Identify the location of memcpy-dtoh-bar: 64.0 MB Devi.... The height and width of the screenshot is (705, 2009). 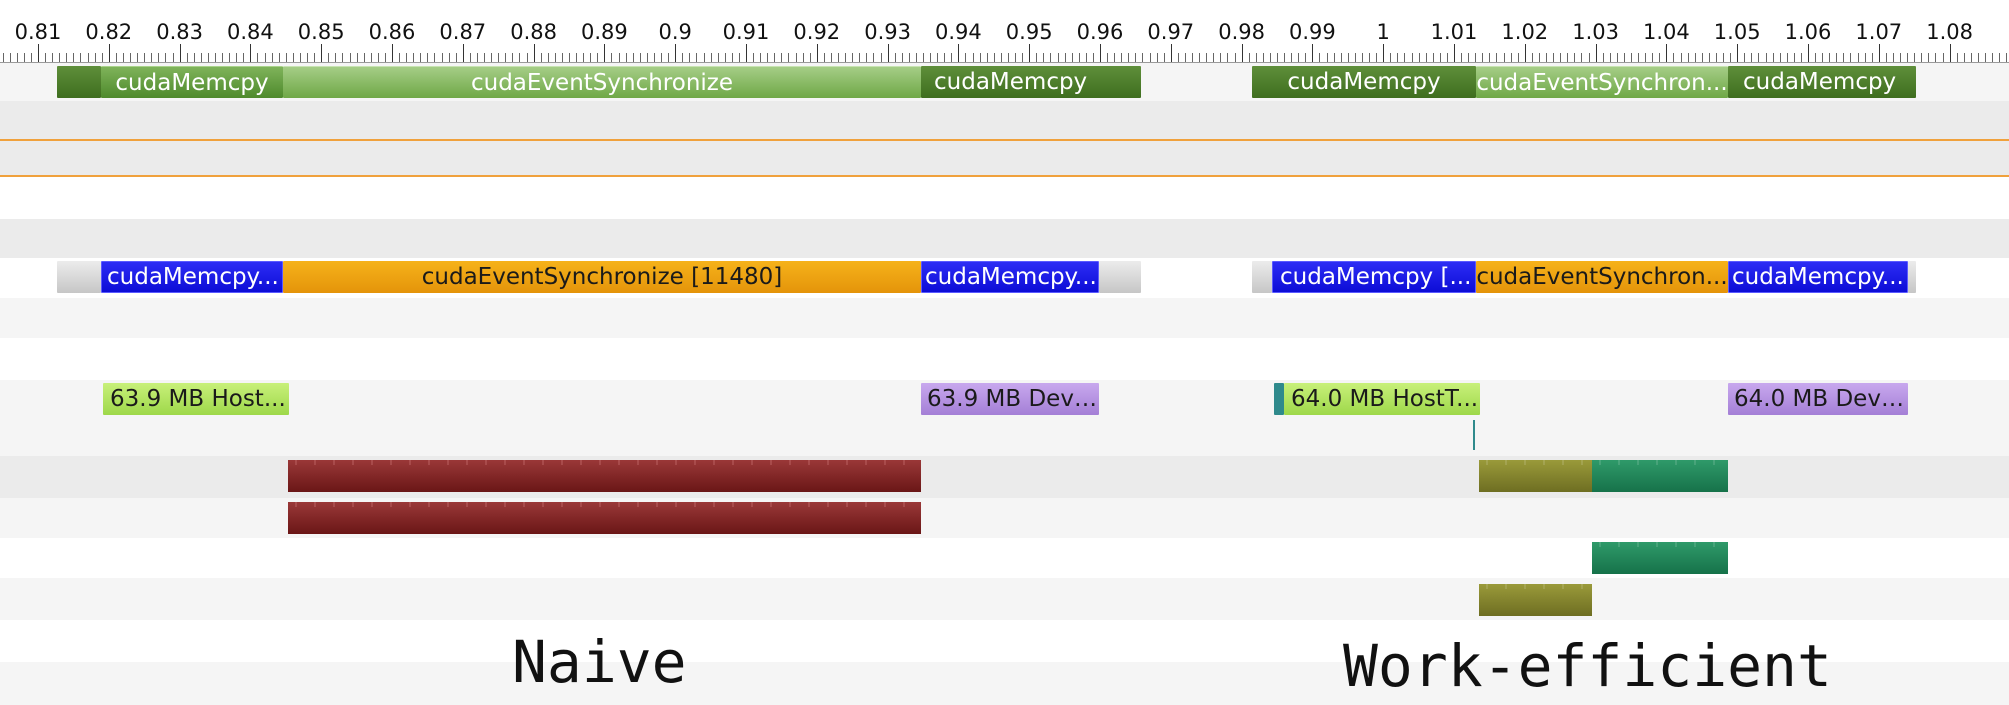
(1818, 399).